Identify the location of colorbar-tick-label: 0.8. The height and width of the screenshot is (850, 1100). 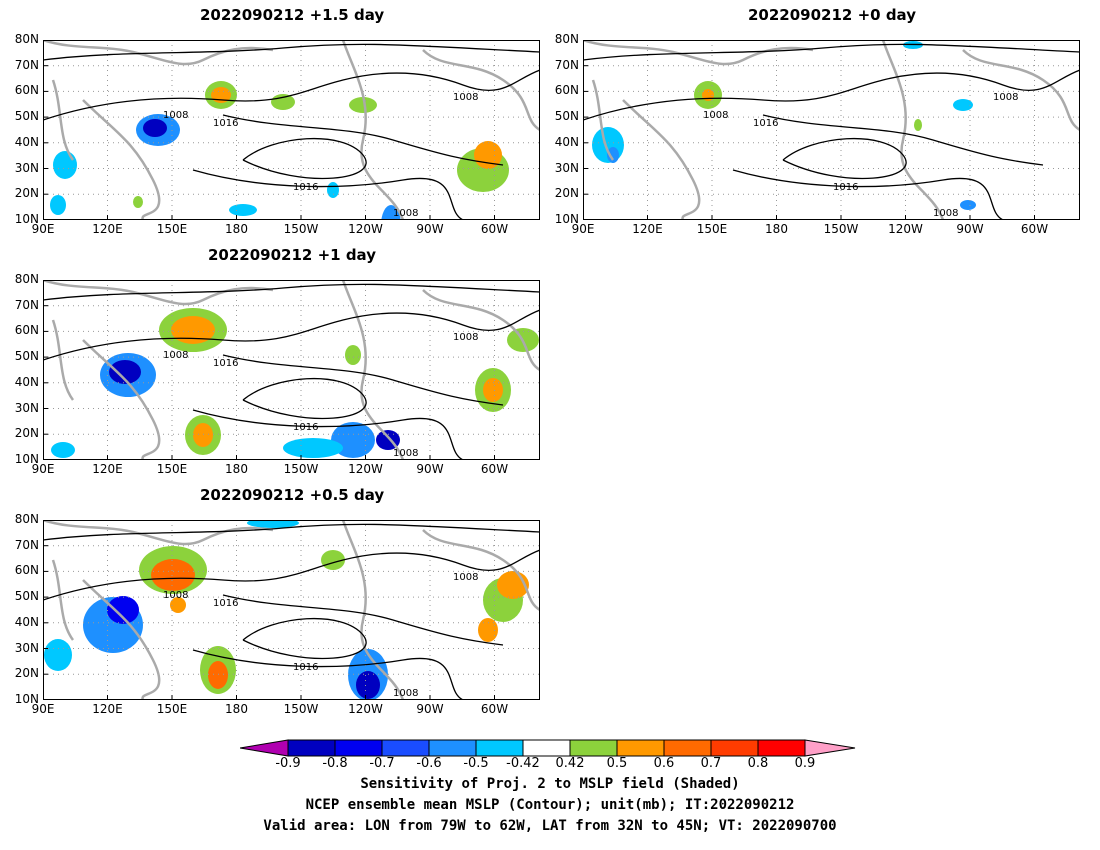
(758, 763).